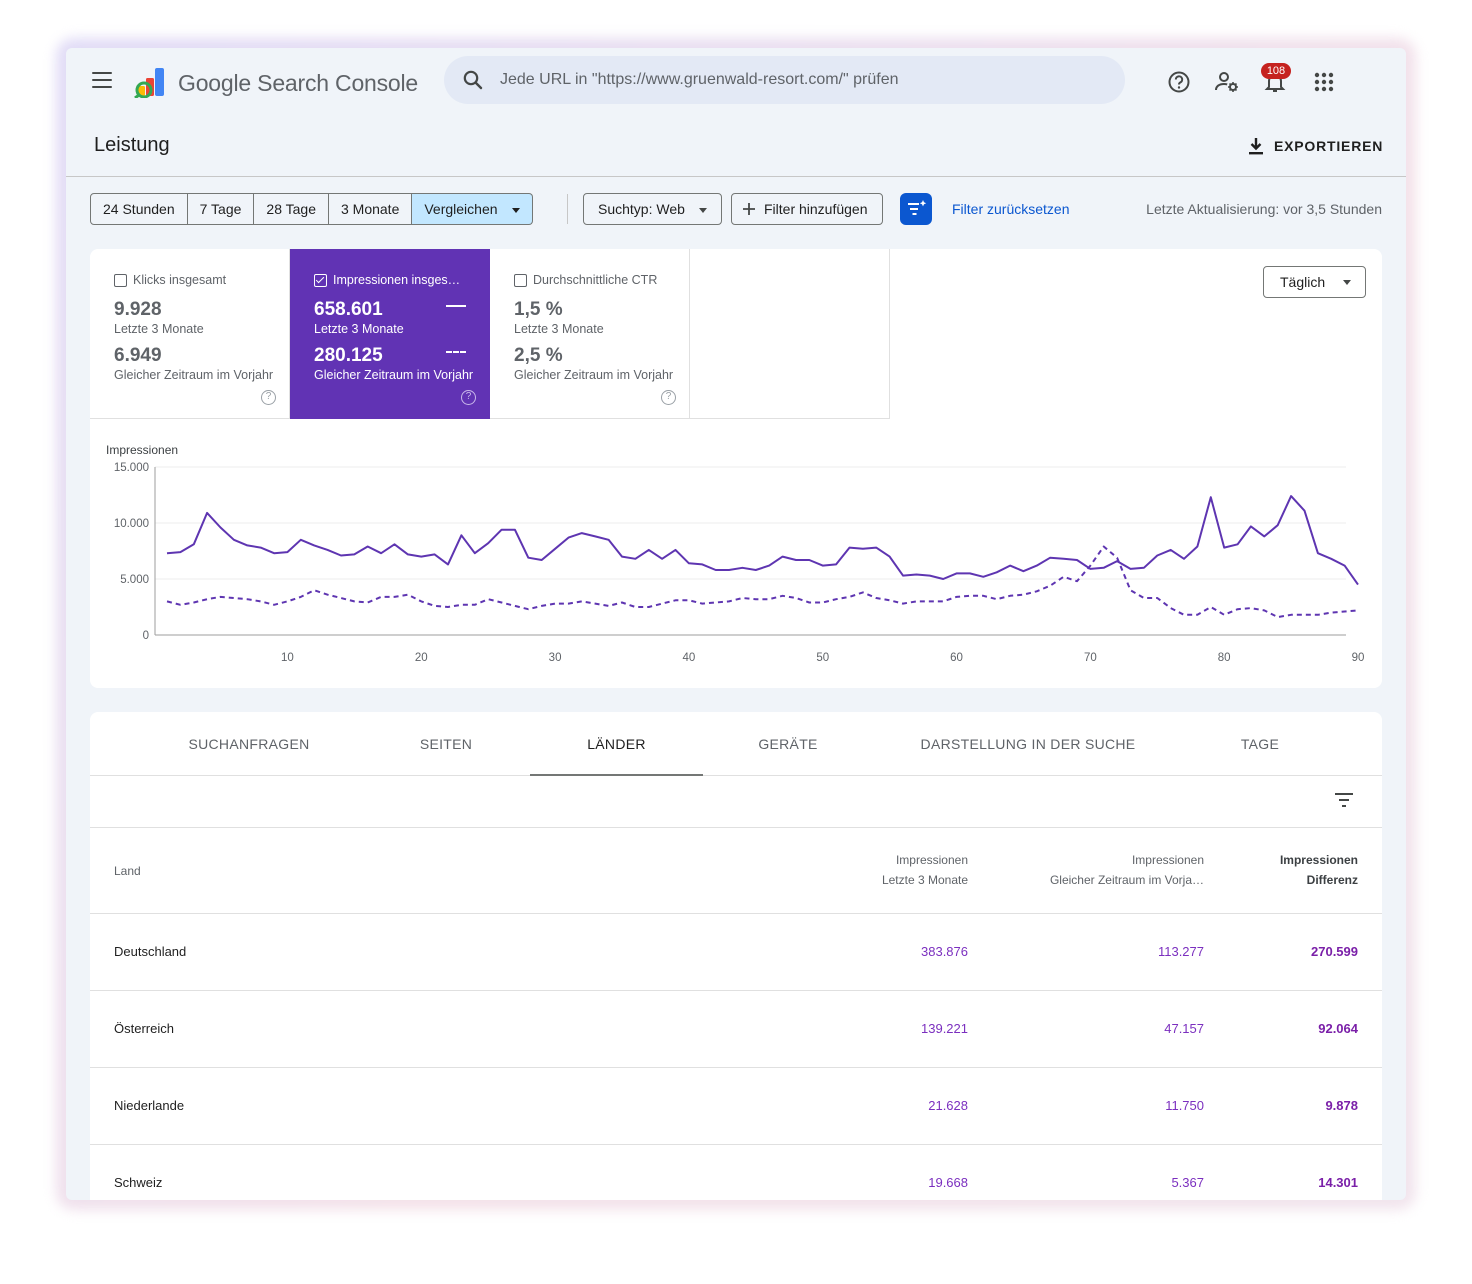 This screenshot has width=1472, height=1284. Describe the element at coordinates (736, 952) in the screenshot. I see `table-row: Deutschland 383.876 113.277 270.599` at that location.